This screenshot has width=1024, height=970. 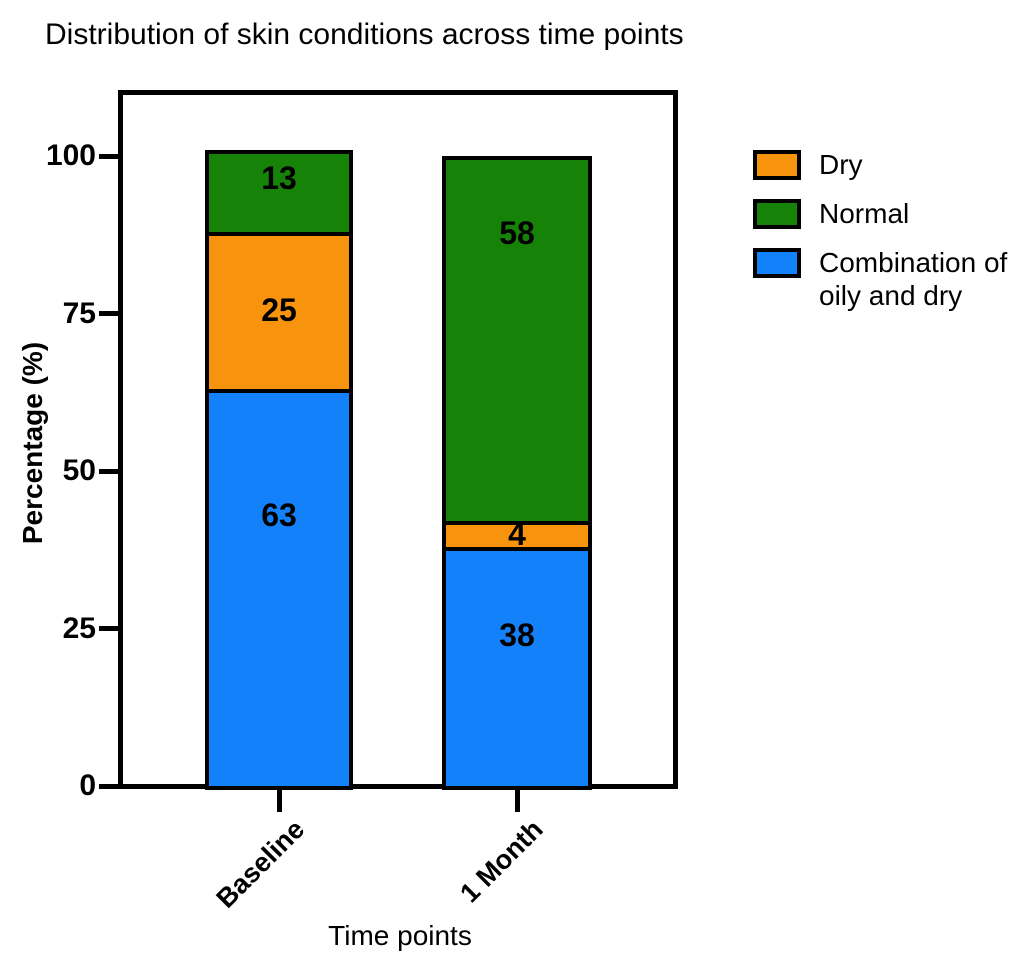 I want to click on x-axis-title: Time points, so click(x=400, y=935).